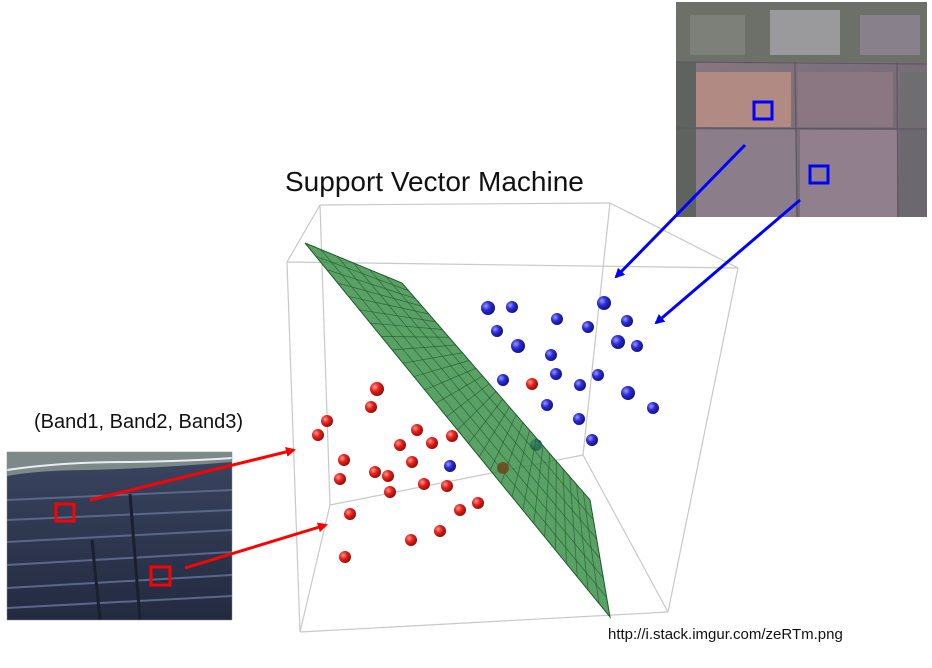 This screenshot has width=932, height=668. Describe the element at coordinates (434, 181) in the screenshot. I see `diagram-title: Support Vector Machine` at that location.